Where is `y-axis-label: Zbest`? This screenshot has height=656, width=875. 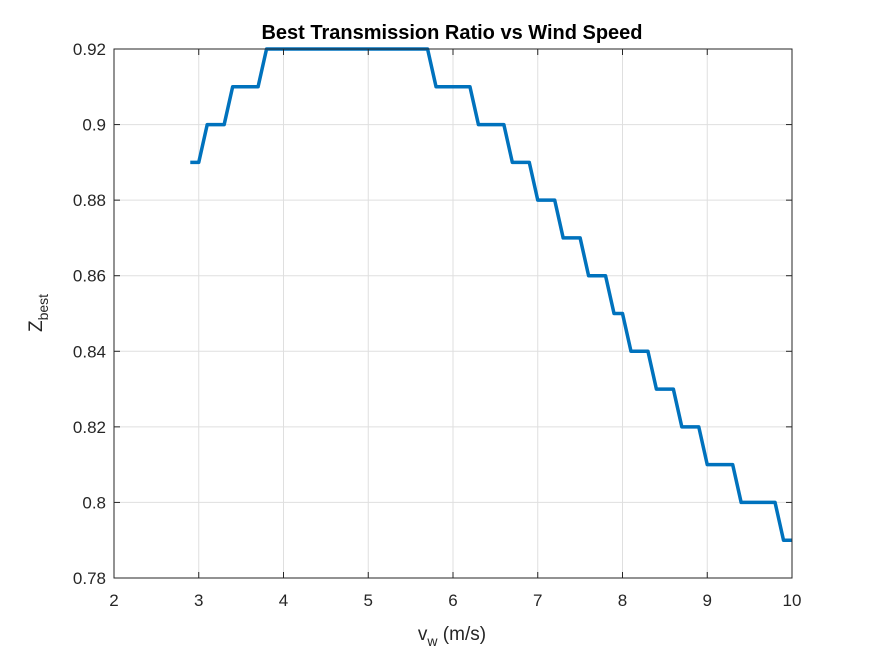 y-axis-label: Zbest is located at coordinates (38, 313).